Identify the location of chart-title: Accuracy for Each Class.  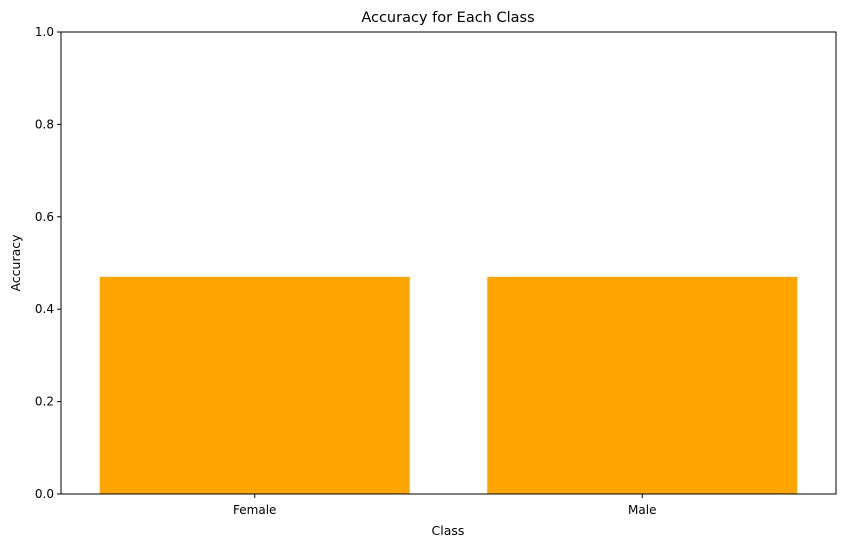
(447, 18).